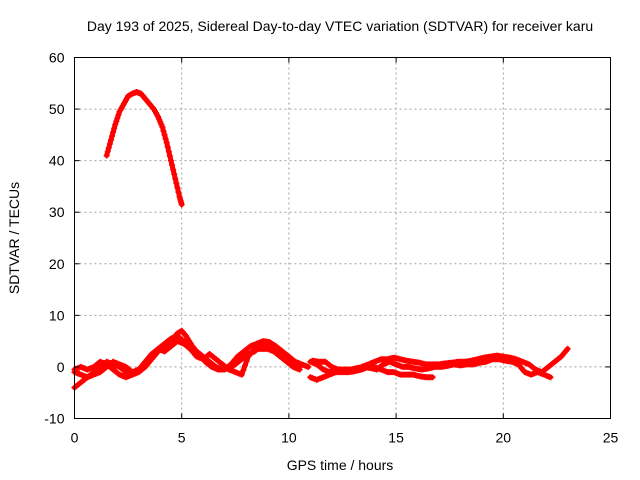 The image size is (640, 480). What do you see at coordinates (187, 356) in the screenshot?
I see `series-track-c` at bounding box center [187, 356].